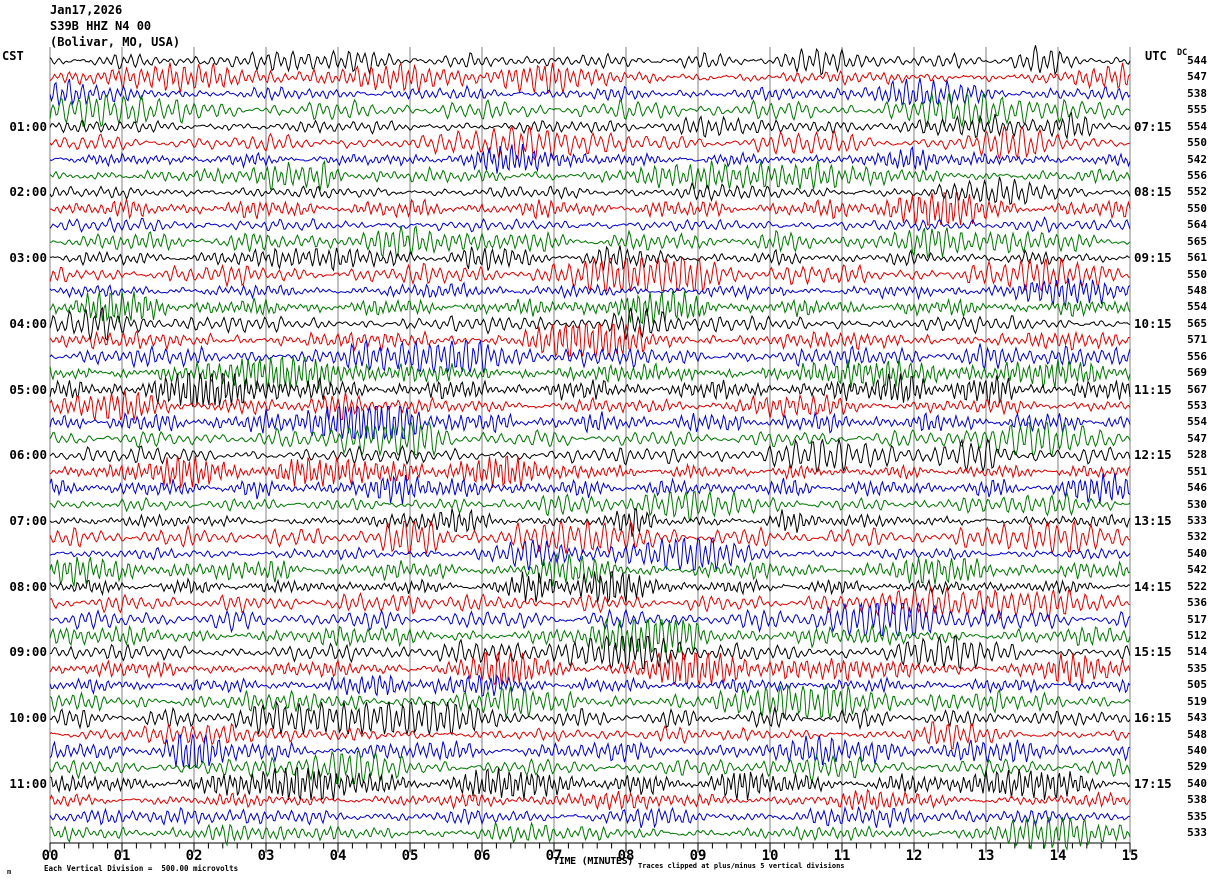 The image size is (1210, 886). Describe the element at coordinates (1197, 110) in the screenshot. I see `dc-value: 555` at that location.